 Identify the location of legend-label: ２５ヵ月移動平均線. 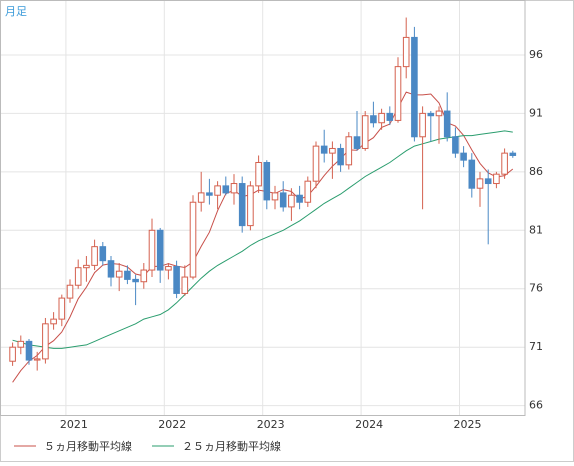
(231, 446).